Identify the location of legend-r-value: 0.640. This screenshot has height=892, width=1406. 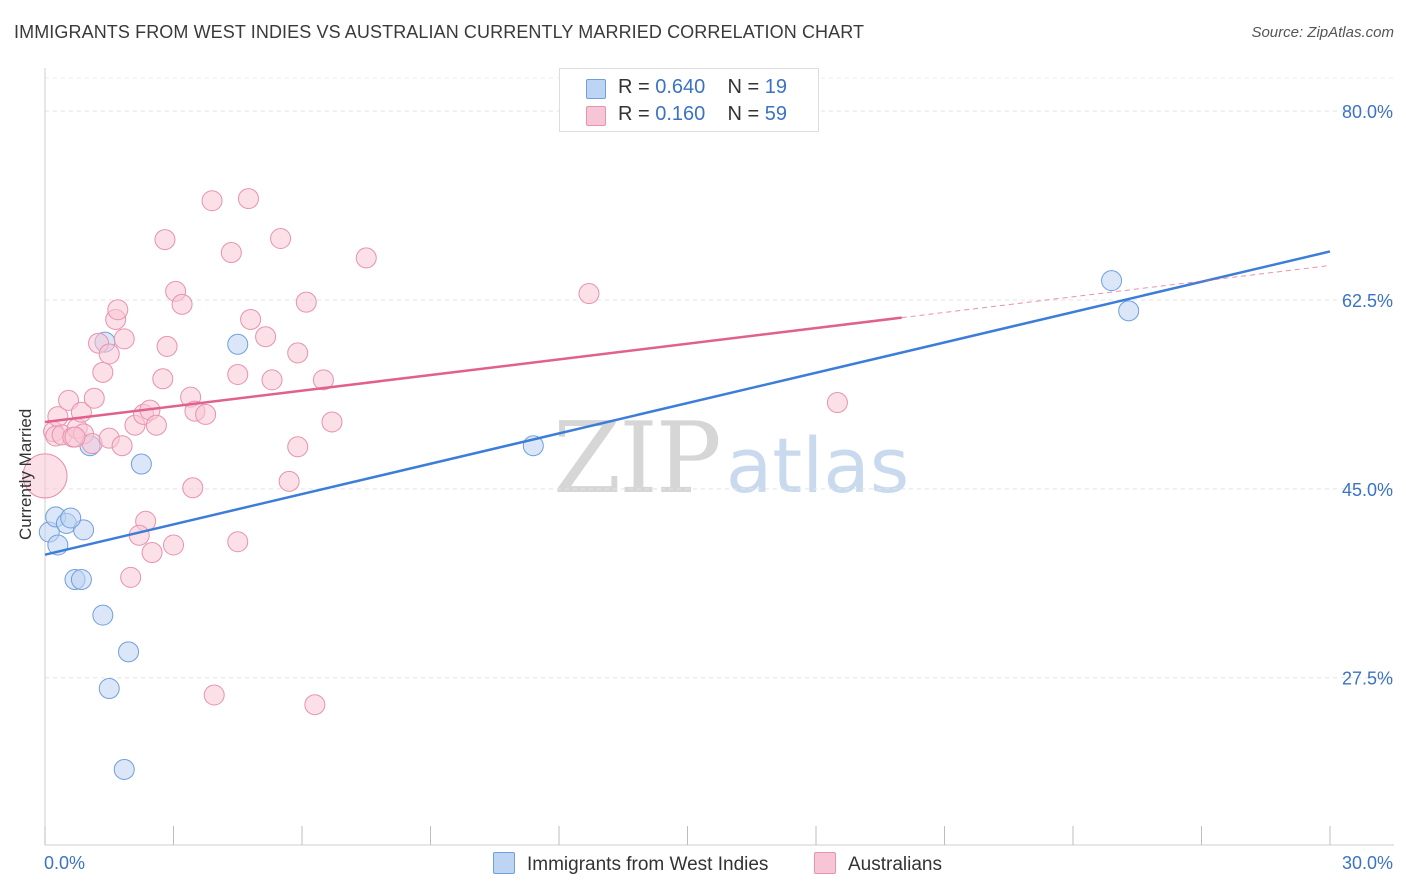
(680, 87).